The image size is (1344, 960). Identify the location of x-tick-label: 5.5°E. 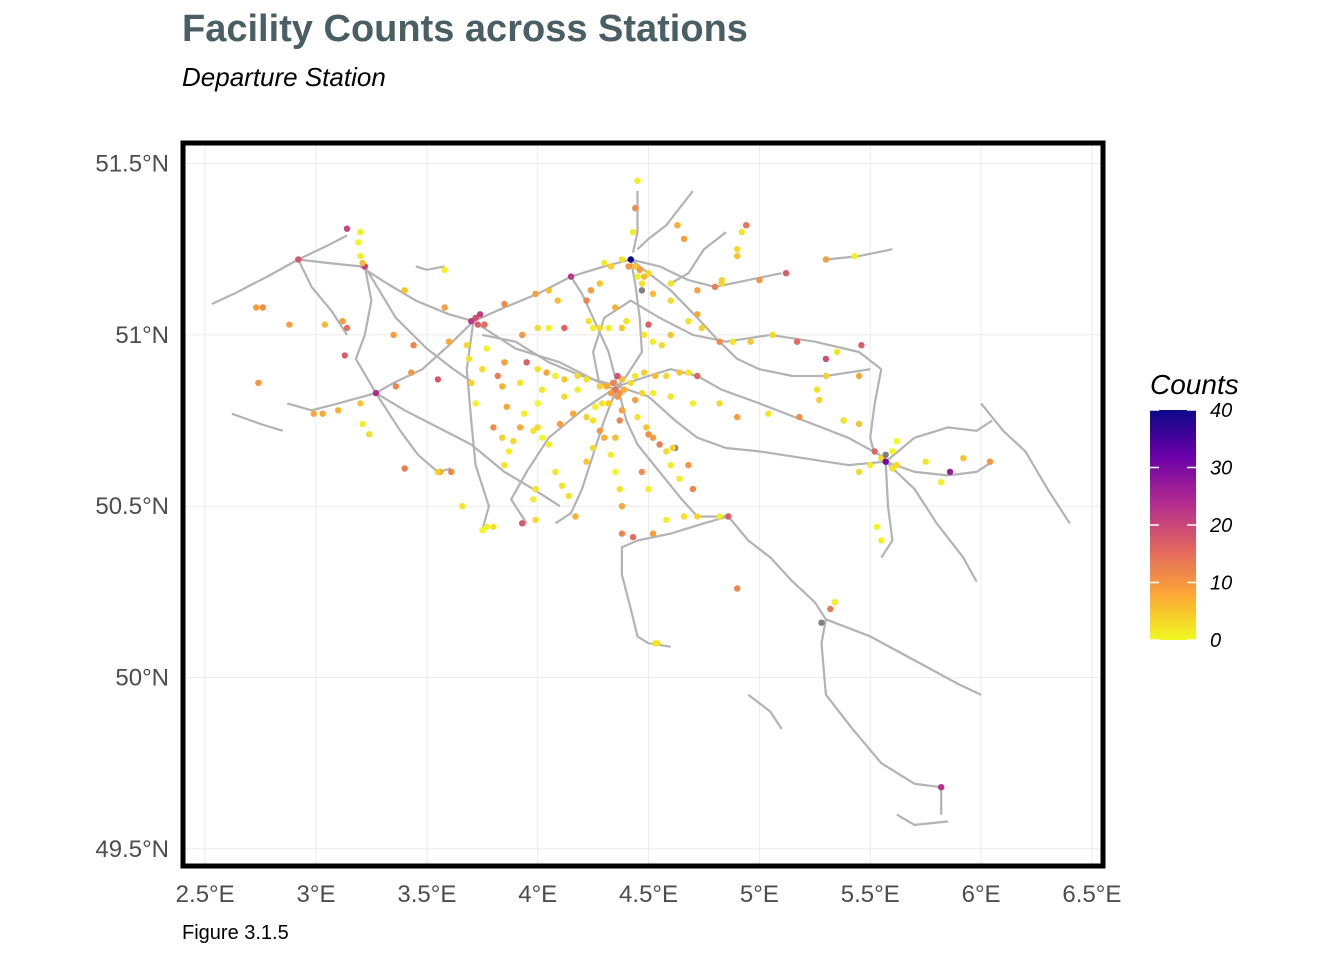
(870, 894).